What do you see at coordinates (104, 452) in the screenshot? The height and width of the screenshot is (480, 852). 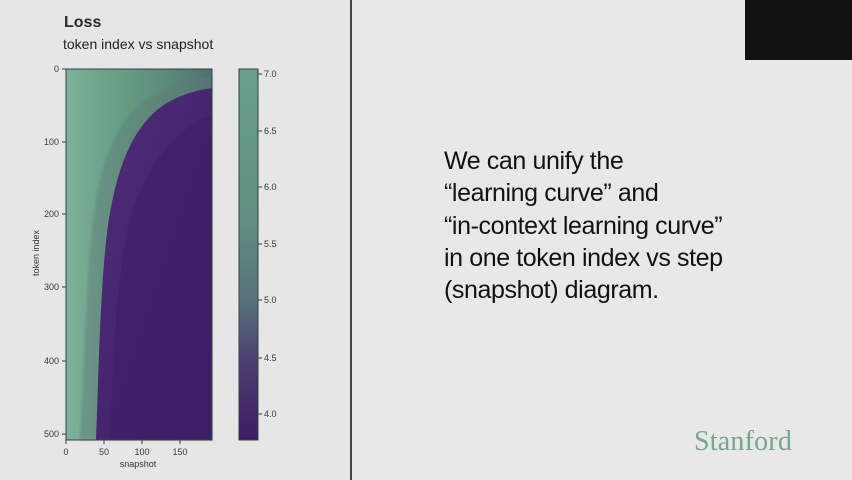 I see `x-tick-label-50: 50` at bounding box center [104, 452].